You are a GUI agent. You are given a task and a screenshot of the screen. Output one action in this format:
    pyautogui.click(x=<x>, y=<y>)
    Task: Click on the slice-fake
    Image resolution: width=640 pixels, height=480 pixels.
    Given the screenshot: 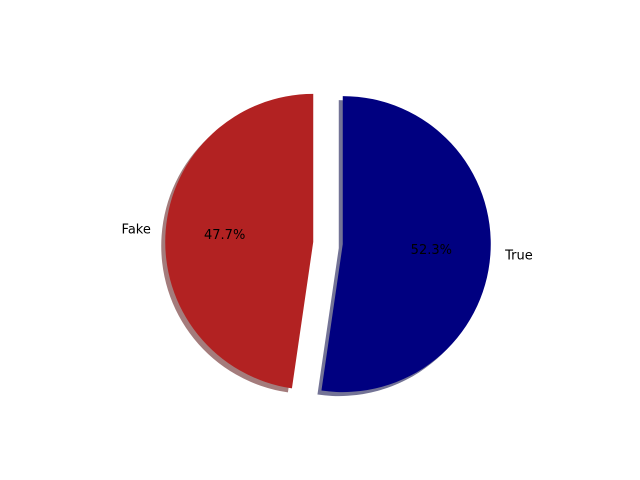 What is the action you would take?
    pyautogui.click(x=239, y=241)
    